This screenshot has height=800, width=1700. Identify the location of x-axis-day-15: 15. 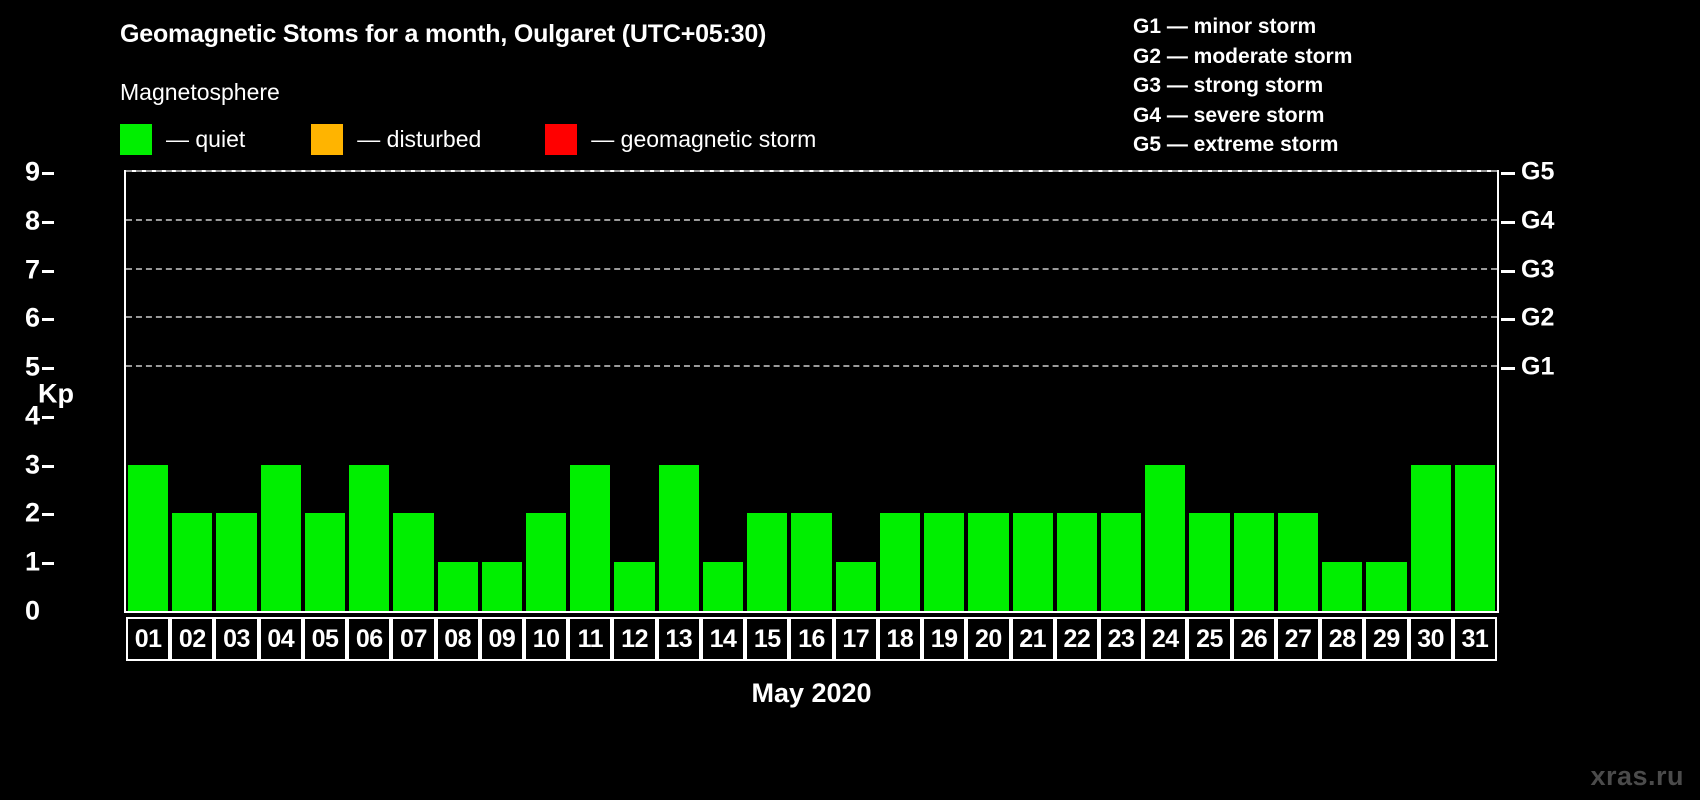
(767, 639).